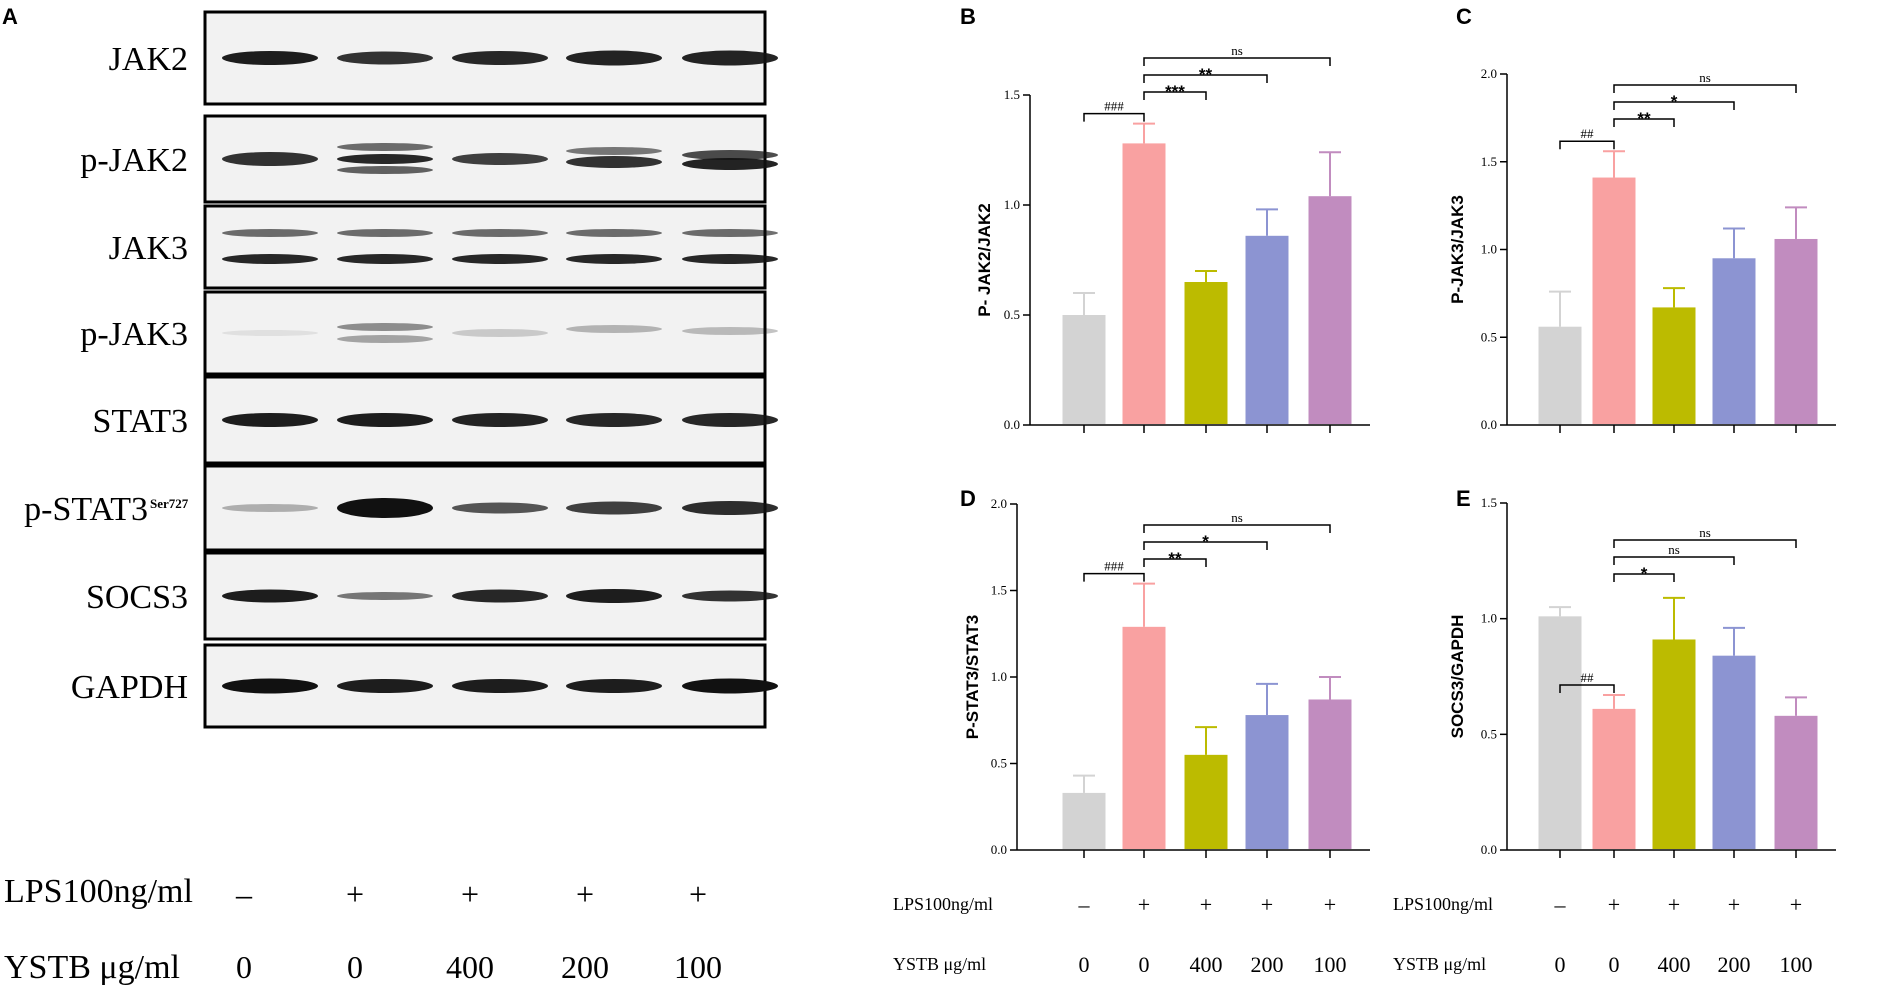 This screenshot has width=1891, height=1003. I want to click on lps-value-blot: –, so click(244, 894).